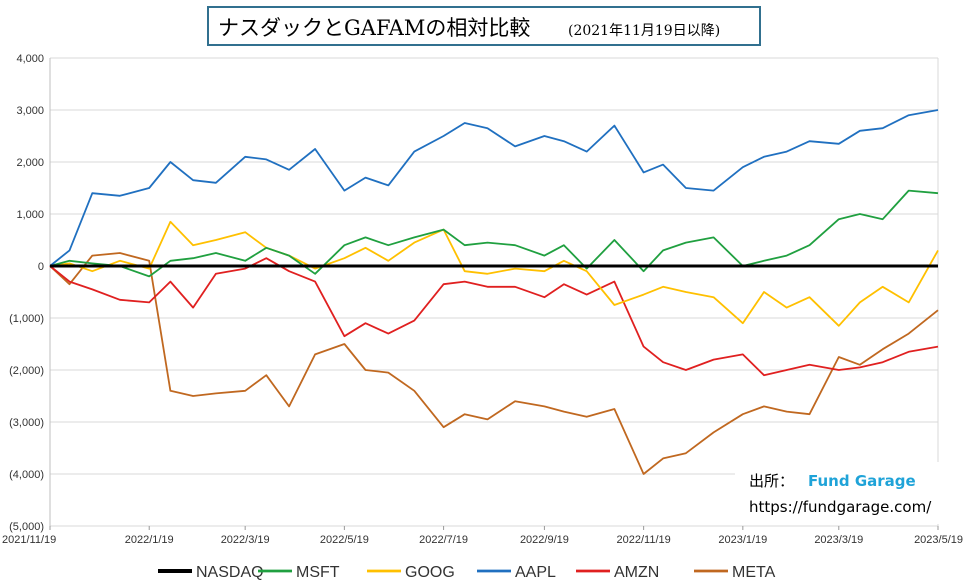 This screenshot has height=587, width=965. What do you see at coordinates (742, 540) in the screenshot?
I see `x-tick-label: 2023/1/19` at bounding box center [742, 540].